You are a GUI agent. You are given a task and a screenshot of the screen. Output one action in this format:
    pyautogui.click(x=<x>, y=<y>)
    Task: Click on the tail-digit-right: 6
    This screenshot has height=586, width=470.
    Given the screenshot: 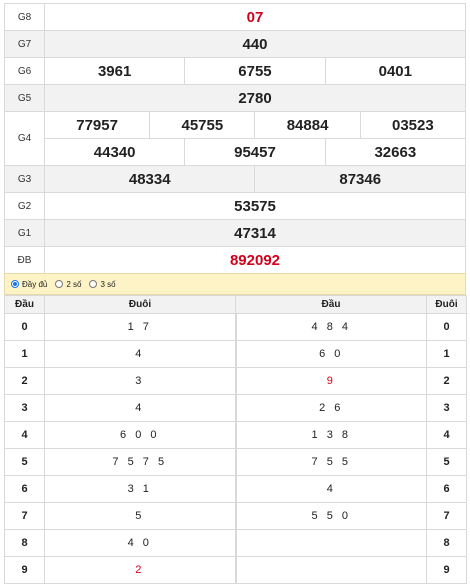 What is the action you would take?
    pyautogui.click(x=446, y=489)
    